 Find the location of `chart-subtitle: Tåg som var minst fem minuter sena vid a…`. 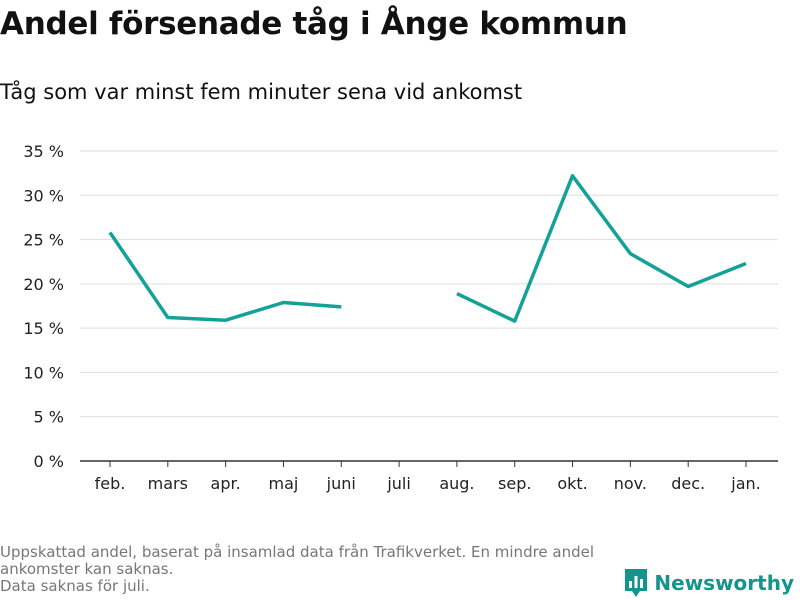

chart-subtitle: Tåg som var minst fem minuter sena vid a… is located at coordinates (261, 92).